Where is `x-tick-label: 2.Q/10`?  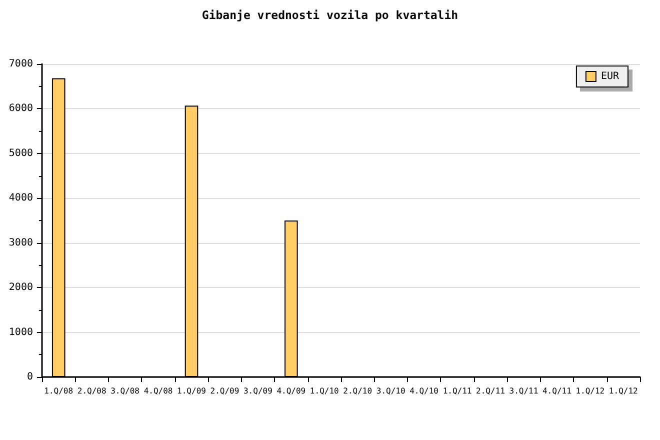
x-tick-label: 2.Q/10 is located at coordinates (357, 391).